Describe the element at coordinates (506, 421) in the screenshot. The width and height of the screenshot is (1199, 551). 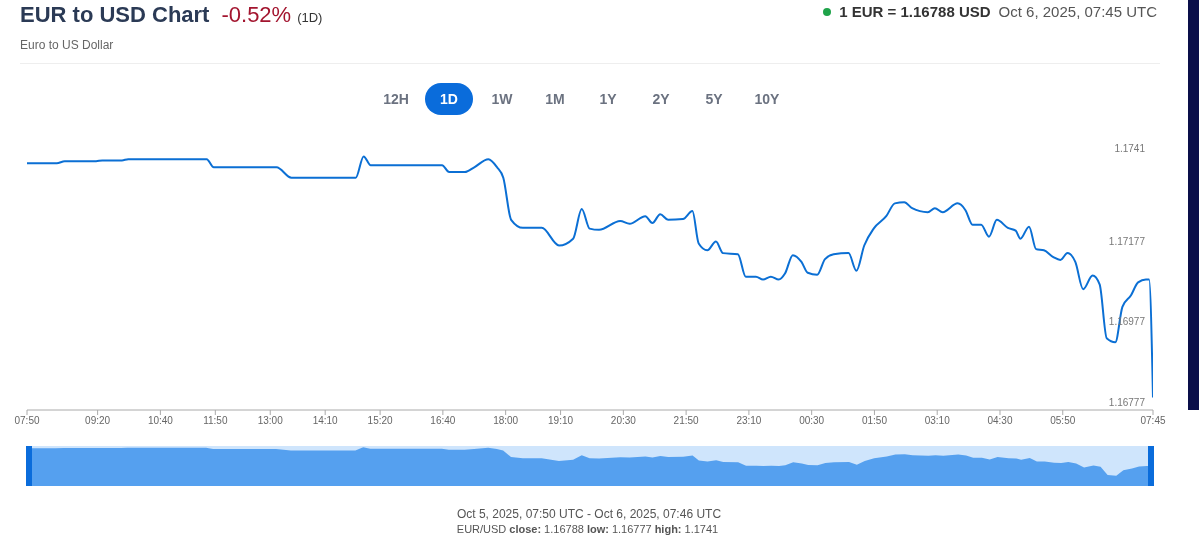
I see `x-tick-label: 18:00` at that location.